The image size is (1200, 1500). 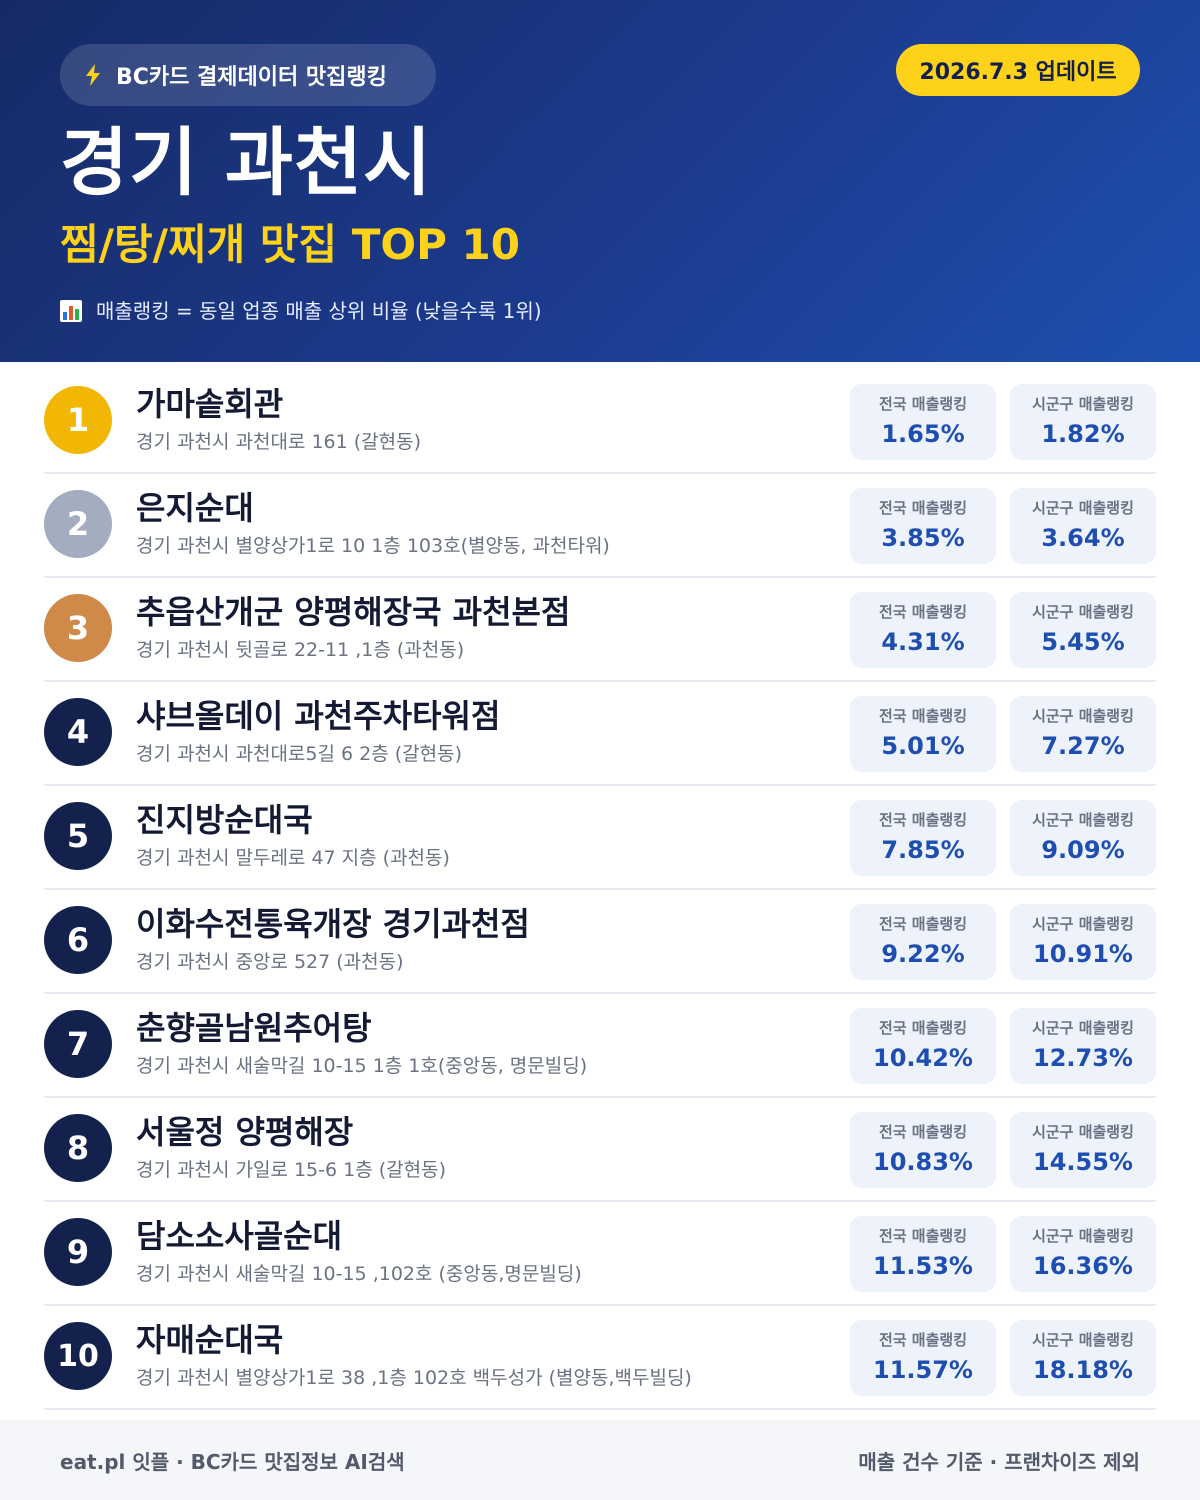 I want to click on rank-badge: 9, so click(x=78, y=1252).